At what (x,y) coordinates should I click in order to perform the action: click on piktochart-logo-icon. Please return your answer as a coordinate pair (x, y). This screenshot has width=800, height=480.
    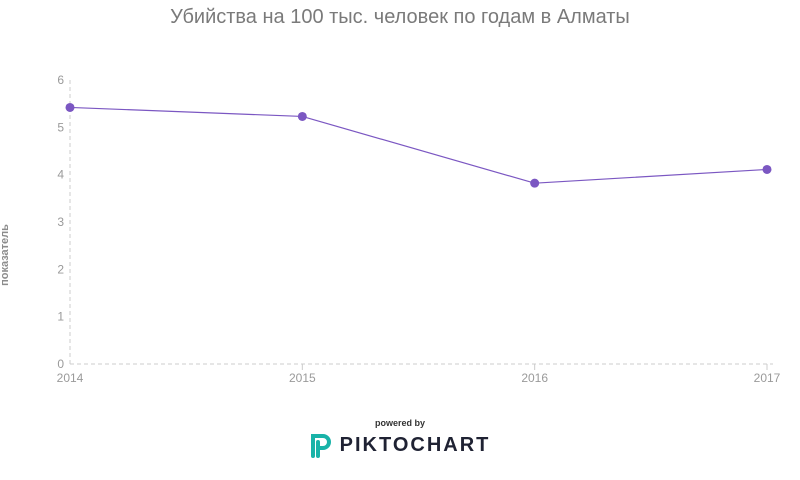
    Looking at the image, I should click on (320, 446).